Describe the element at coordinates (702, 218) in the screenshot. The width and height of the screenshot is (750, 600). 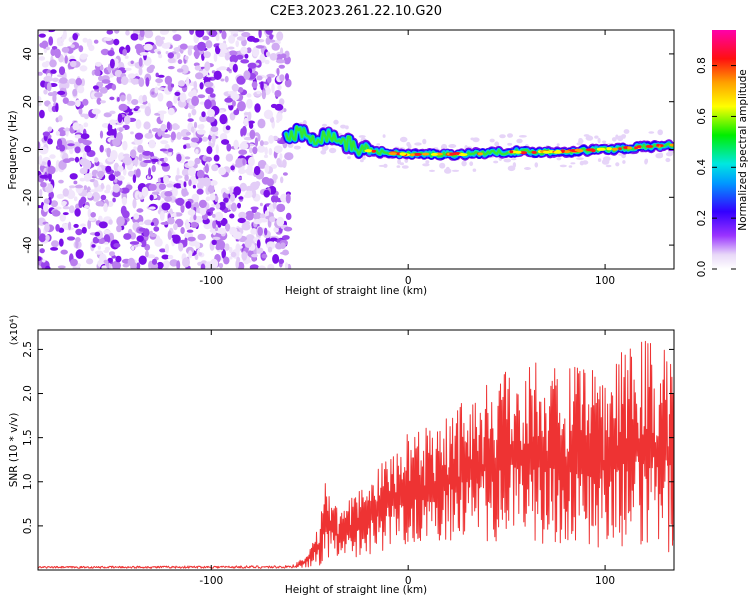
I see `colorbar-tick-label: 0.2` at that location.